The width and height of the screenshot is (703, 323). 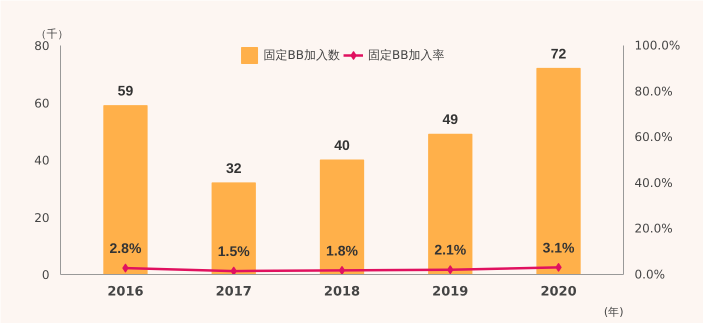 I want to click on x-tick-label: 2019, so click(x=450, y=292).